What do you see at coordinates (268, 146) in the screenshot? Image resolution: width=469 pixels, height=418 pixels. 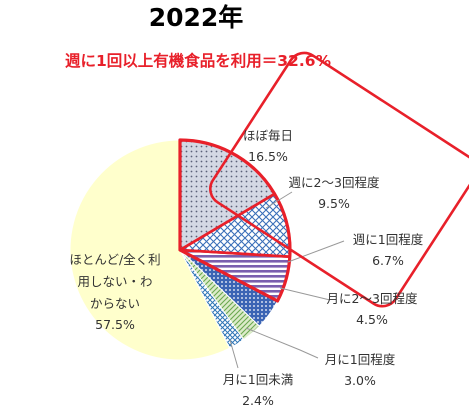 I see `slice-label-1: ほぼ毎日 16.5%` at bounding box center [268, 146].